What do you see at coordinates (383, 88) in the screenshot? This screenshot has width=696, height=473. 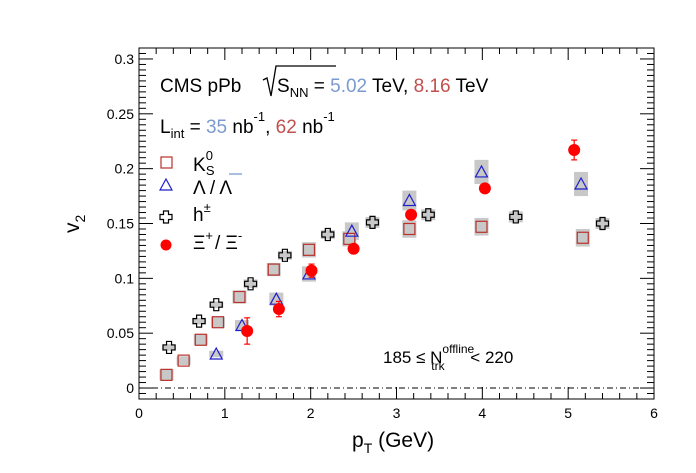 I see `svg-text: SNN = 5.02 TeV, 8.16 TeV` at bounding box center [383, 88].